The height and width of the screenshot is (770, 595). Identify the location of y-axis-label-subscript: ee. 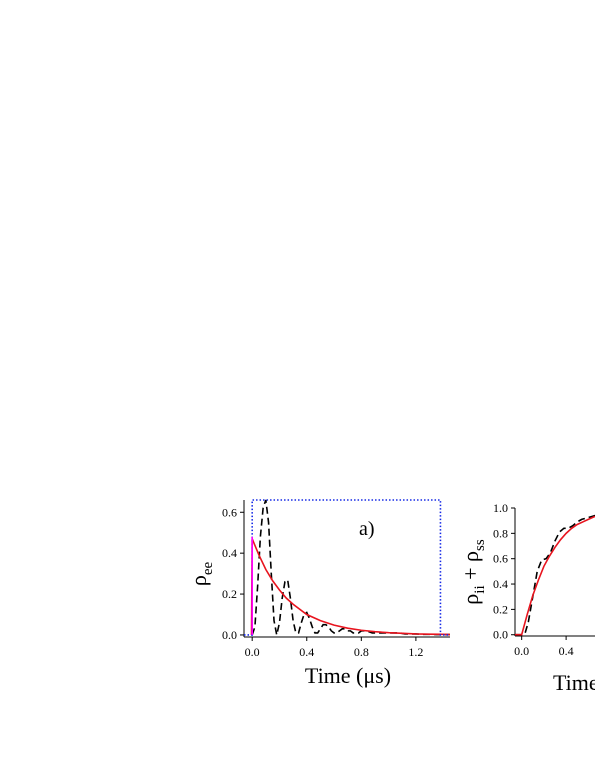
(208, 569).